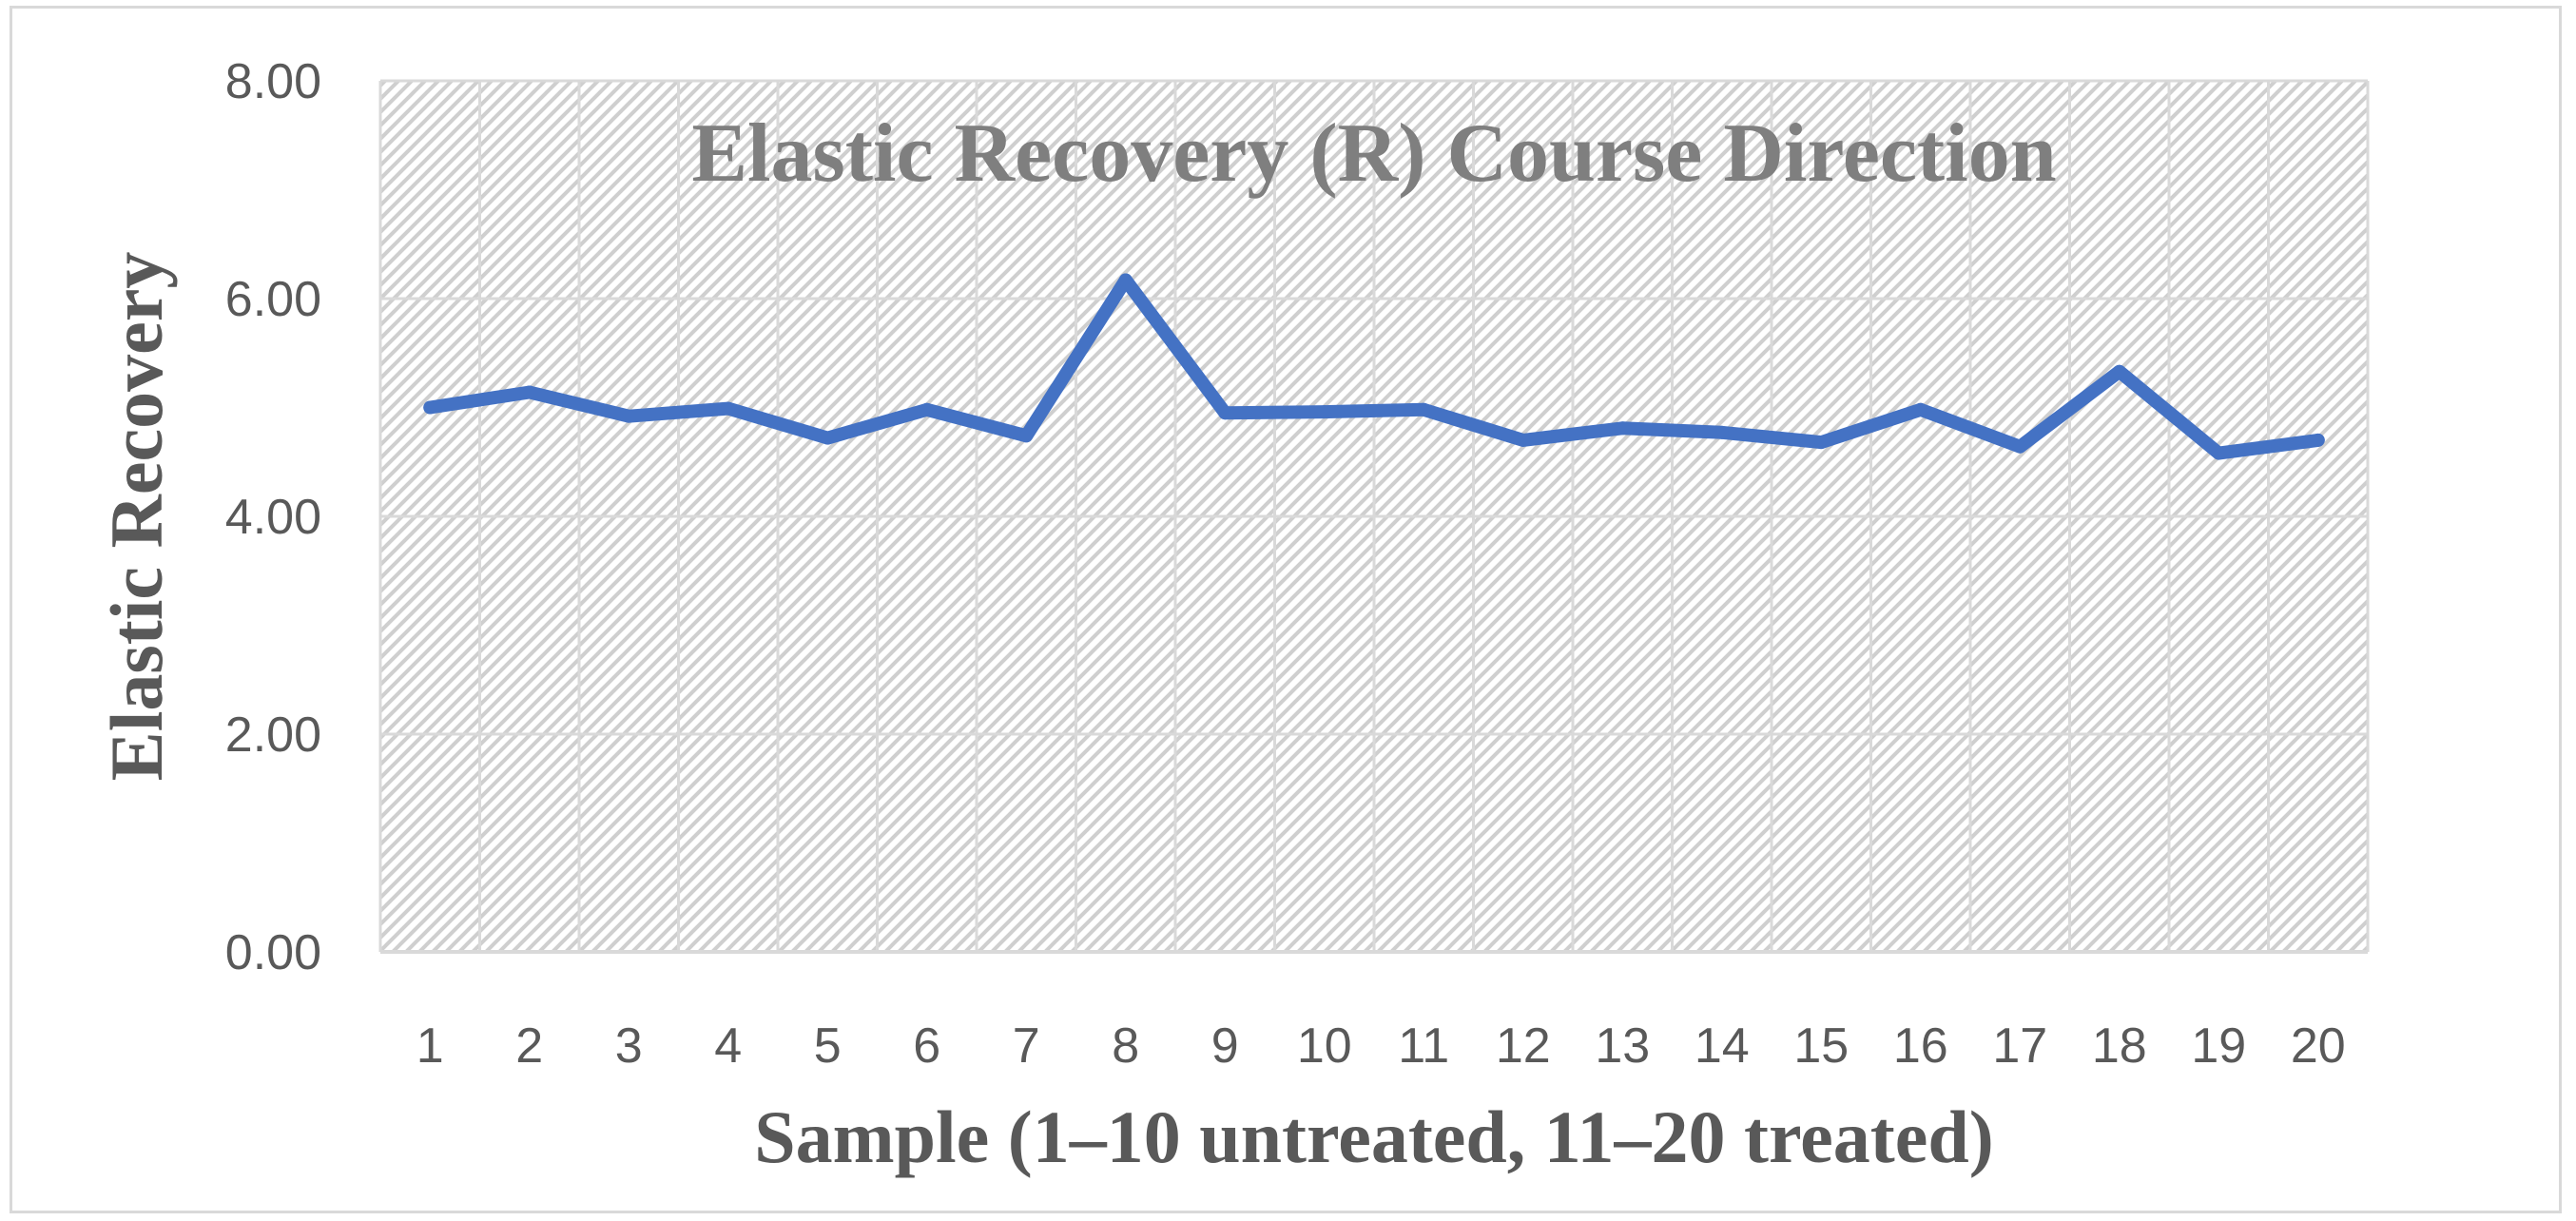 The height and width of the screenshot is (1221, 2576). What do you see at coordinates (926, 1046) in the screenshot?
I see `x-tick-label: 6` at bounding box center [926, 1046].